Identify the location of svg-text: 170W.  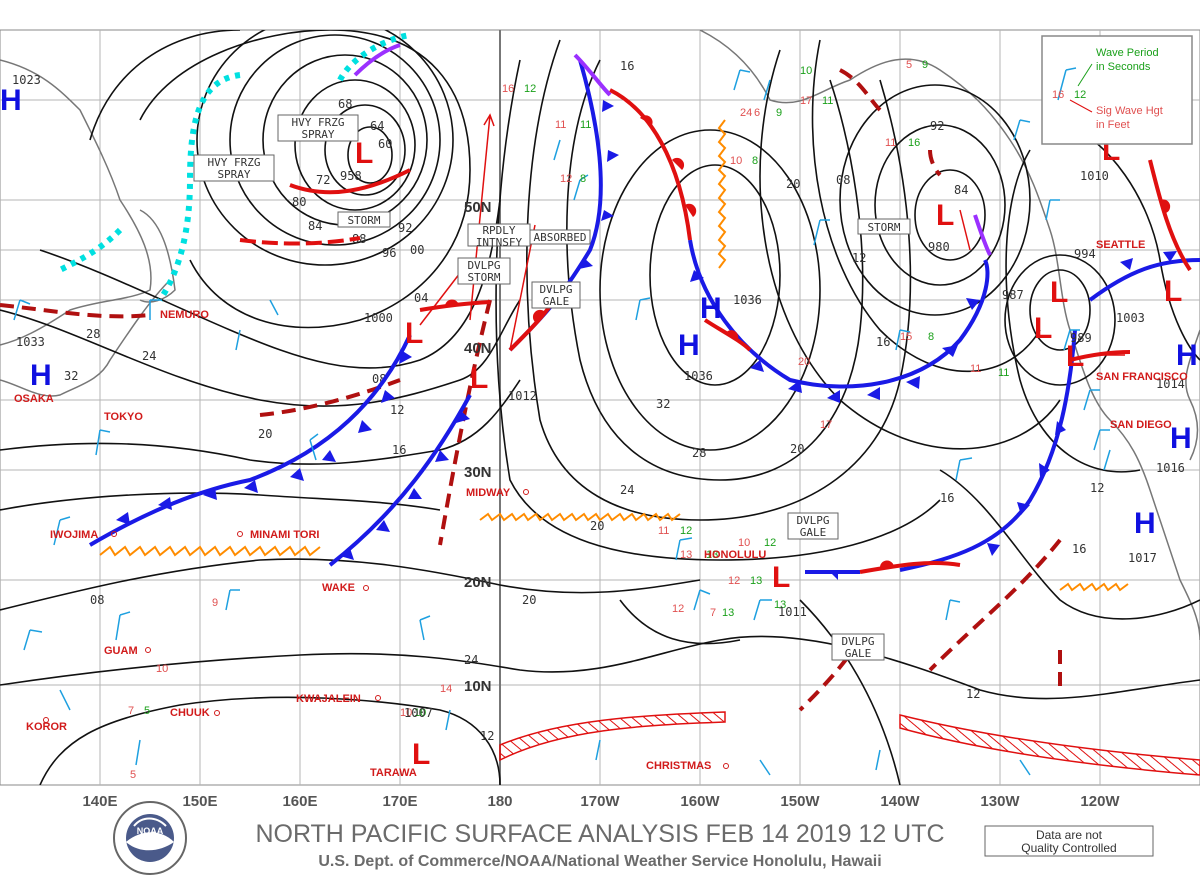
(600, 801).